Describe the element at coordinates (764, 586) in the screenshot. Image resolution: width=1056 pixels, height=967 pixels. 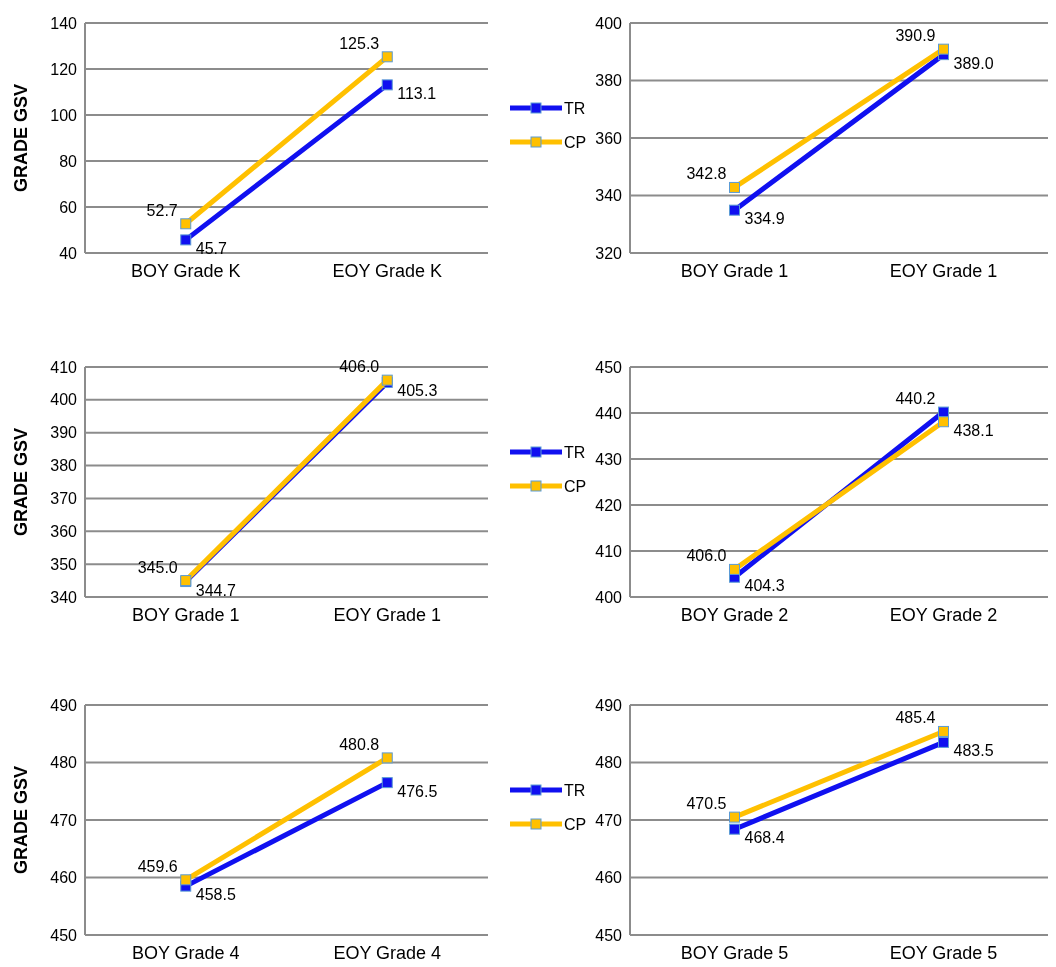
I see `data-label: 404.3` at that location.